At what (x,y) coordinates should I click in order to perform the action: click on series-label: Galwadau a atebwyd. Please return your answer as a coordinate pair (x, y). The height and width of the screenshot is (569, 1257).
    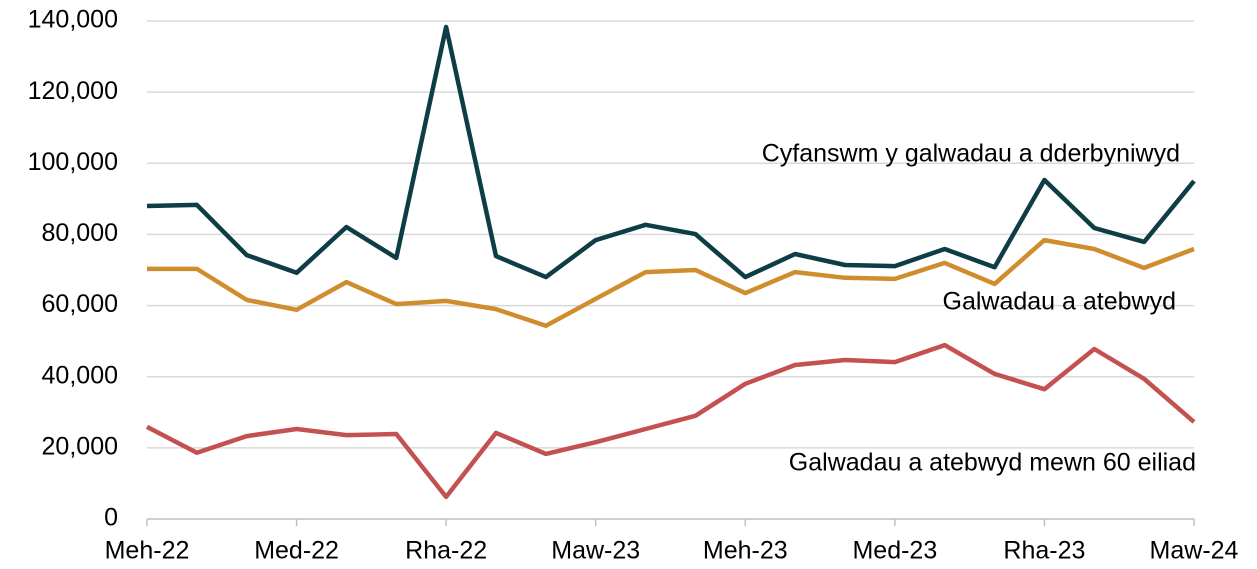
    Looking at the image, I should click on (1059, 302).